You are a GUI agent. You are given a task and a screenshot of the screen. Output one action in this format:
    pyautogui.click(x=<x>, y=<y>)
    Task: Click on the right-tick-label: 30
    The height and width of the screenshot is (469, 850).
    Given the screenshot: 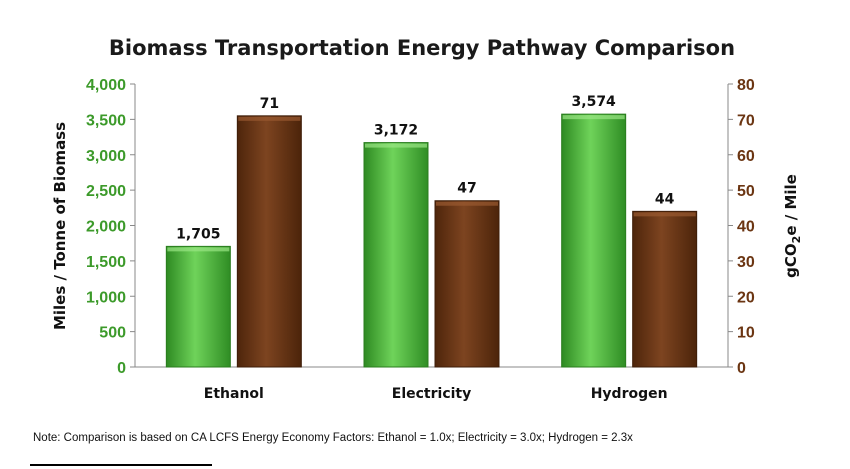 What is the action you would take?
    pyautogui.click(x=746, y=262)
    